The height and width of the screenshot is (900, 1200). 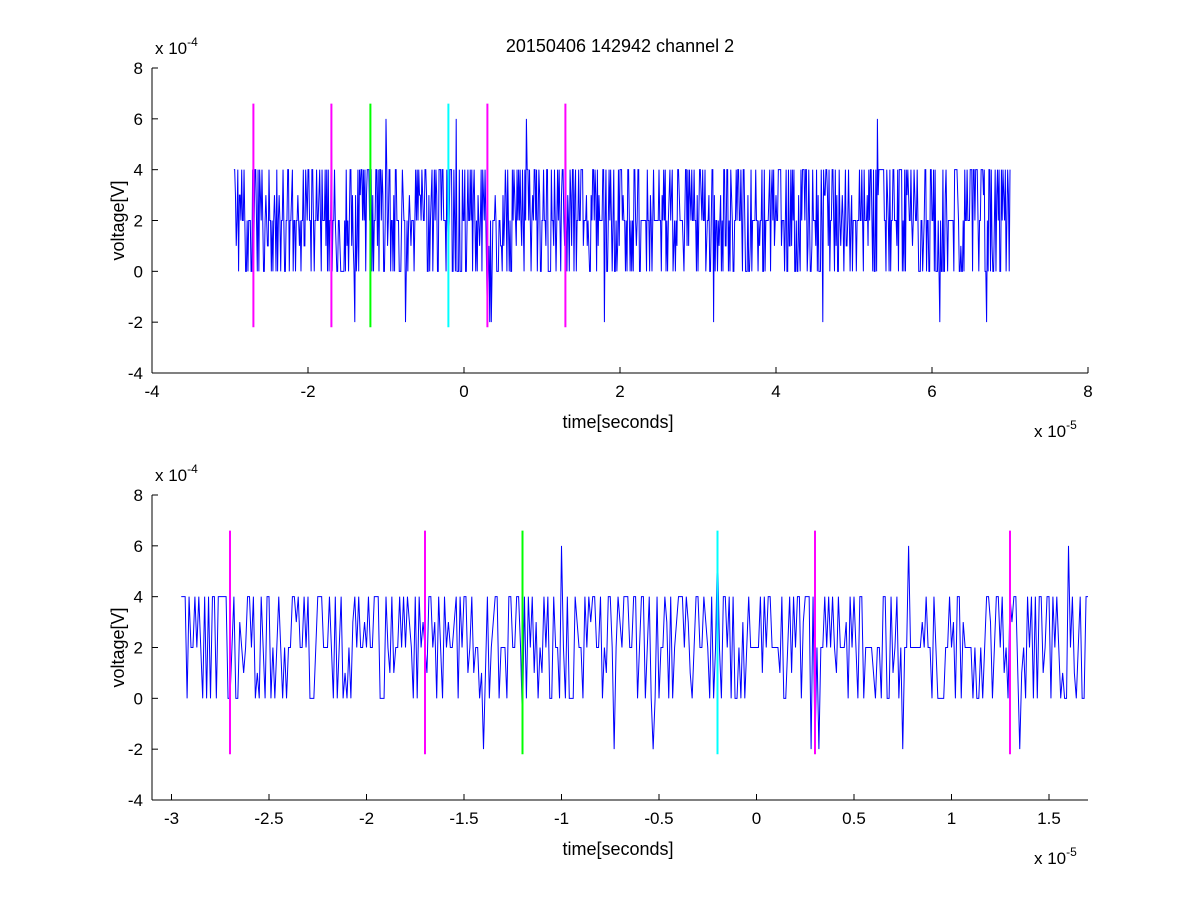 What do you see at coordinates (622, 220) in the screenshot?
I see `signal-trace` at bounding box center [622, 220].